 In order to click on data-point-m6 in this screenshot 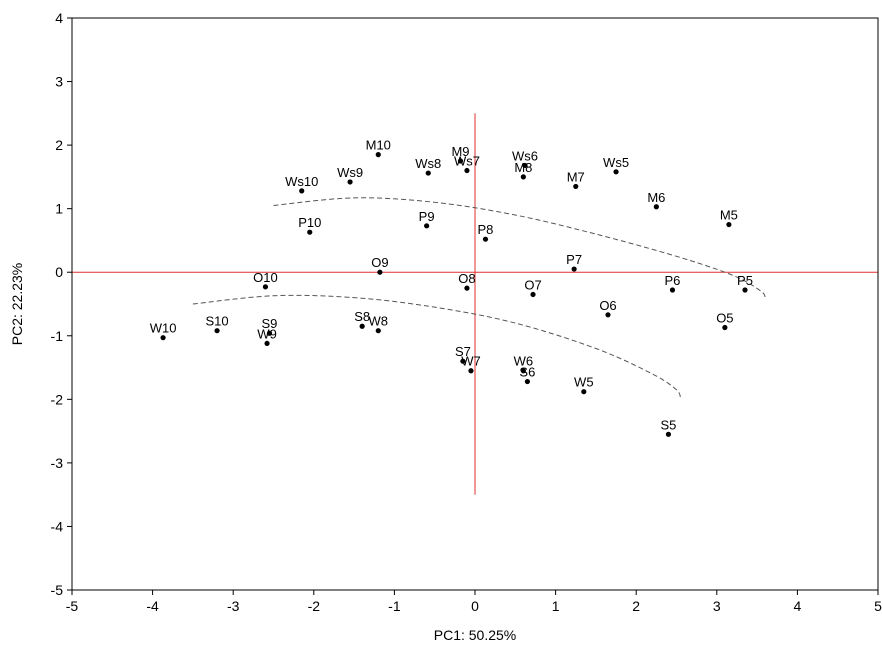, I will do `click(656, 207)`.